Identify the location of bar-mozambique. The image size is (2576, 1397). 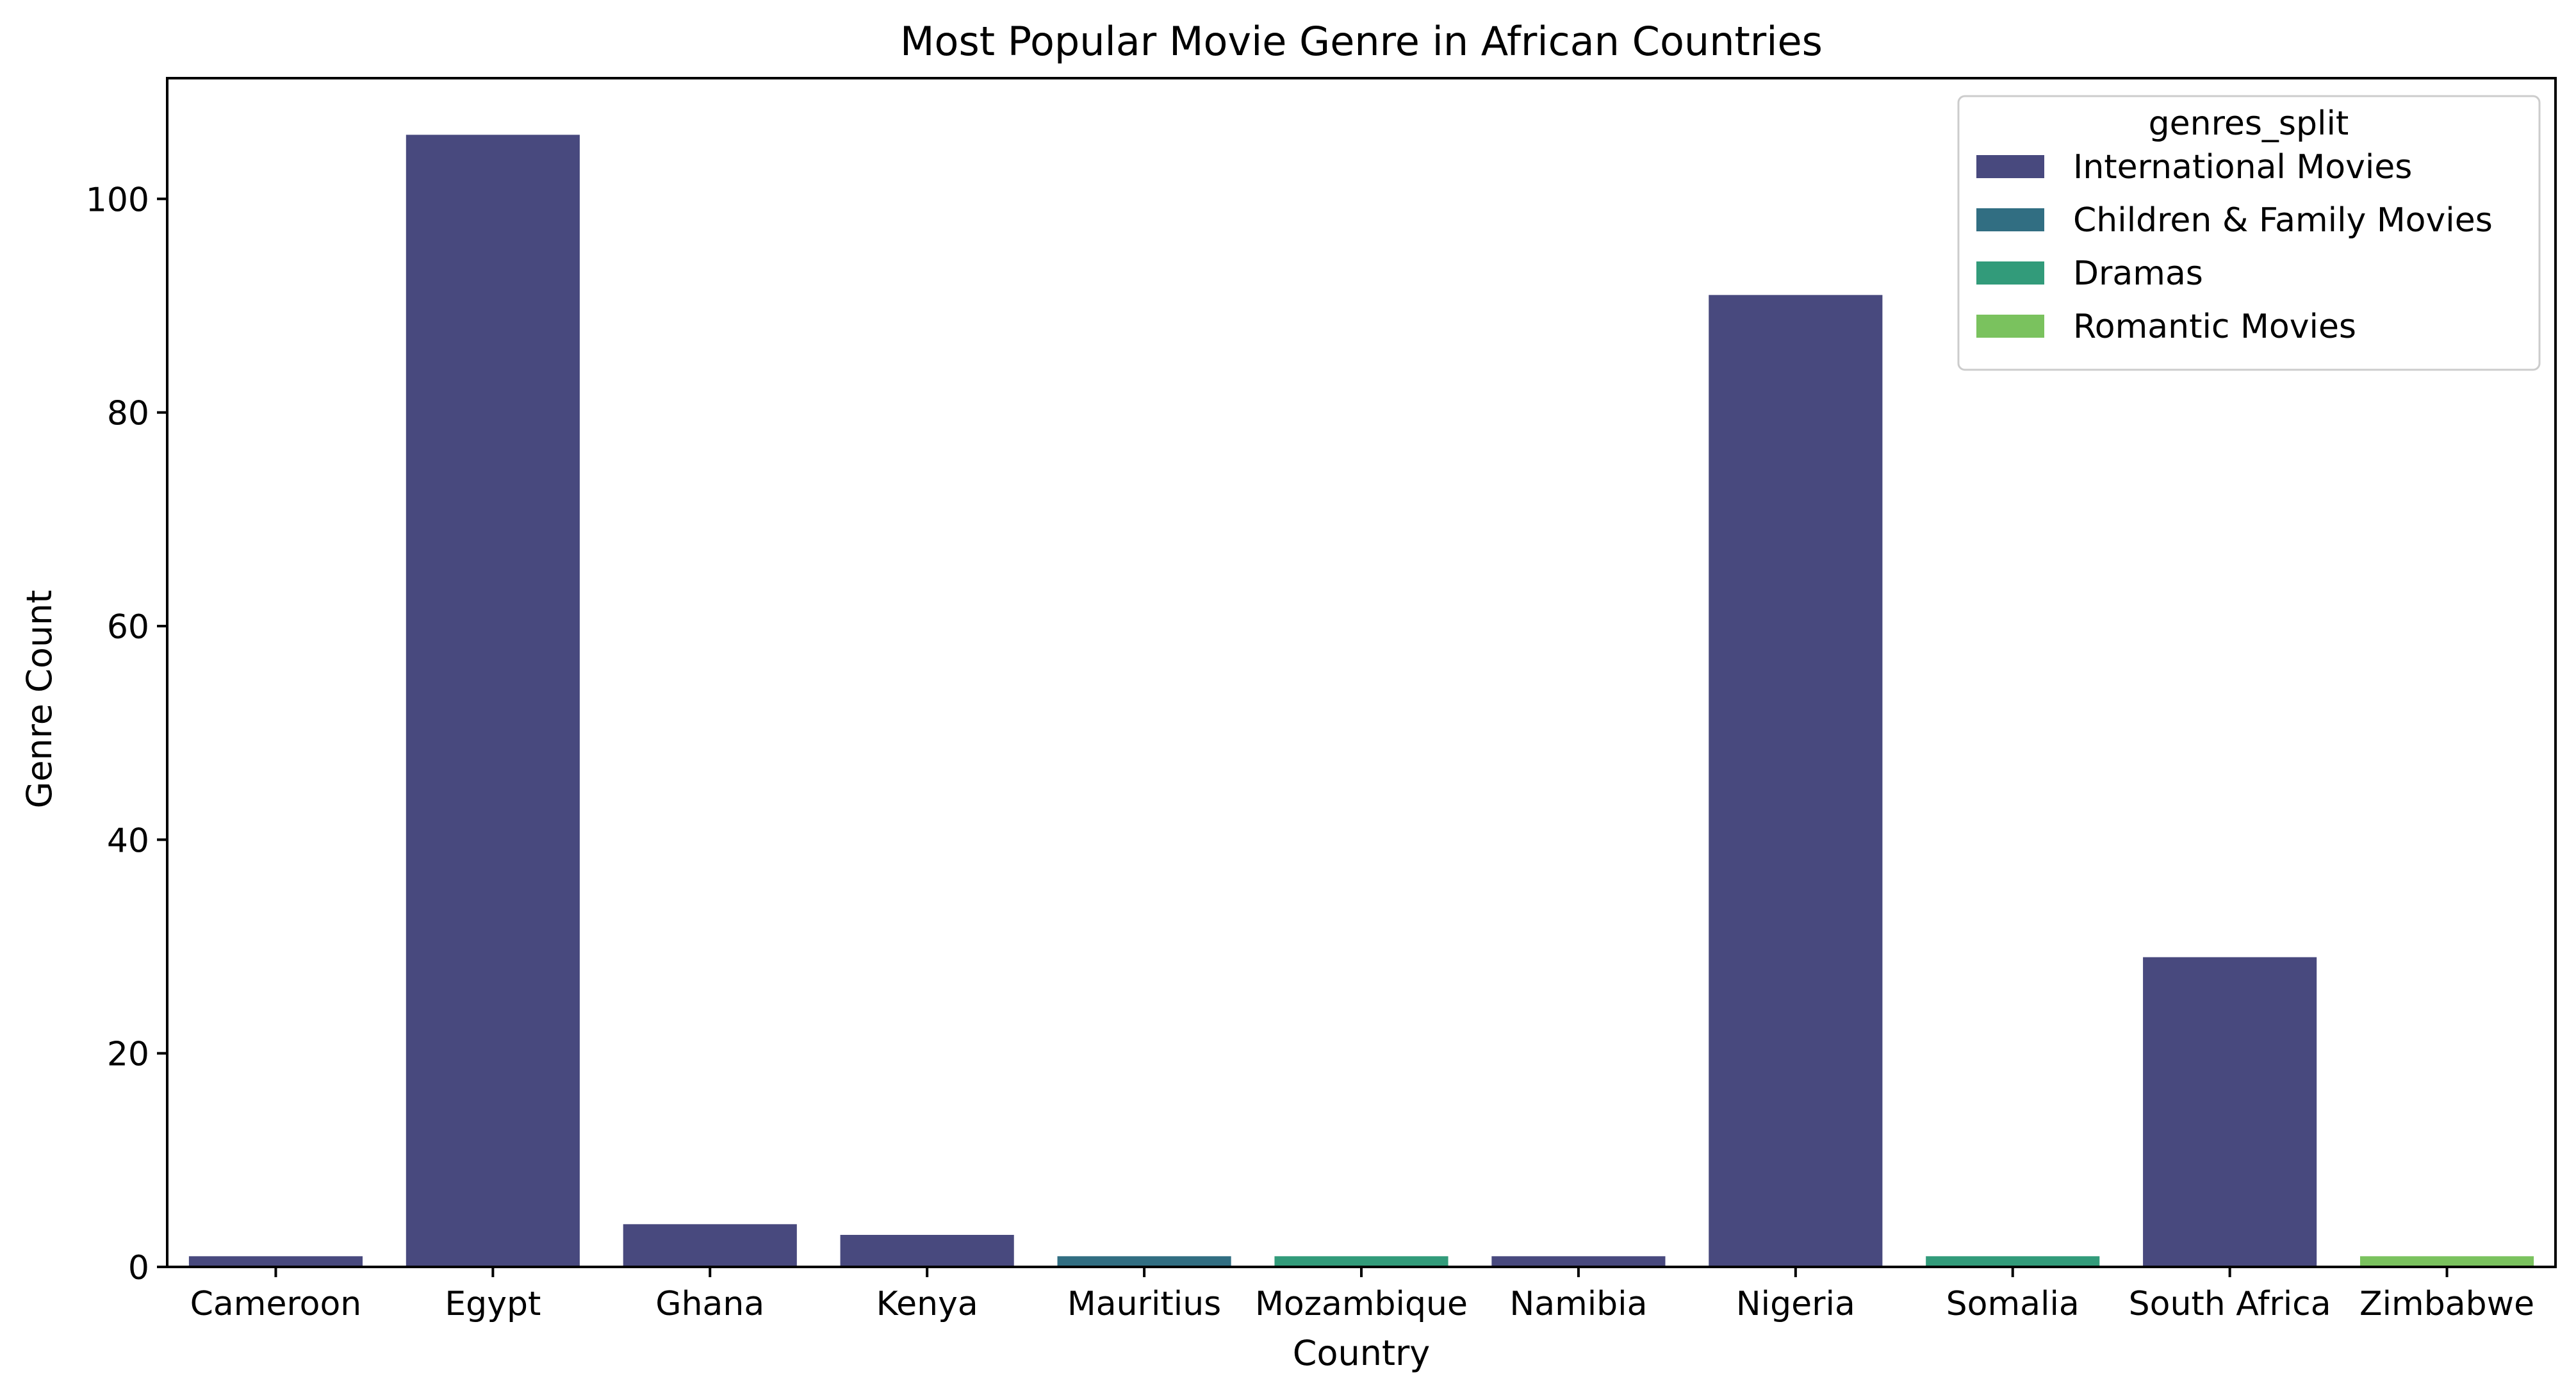
(1361, 1261).